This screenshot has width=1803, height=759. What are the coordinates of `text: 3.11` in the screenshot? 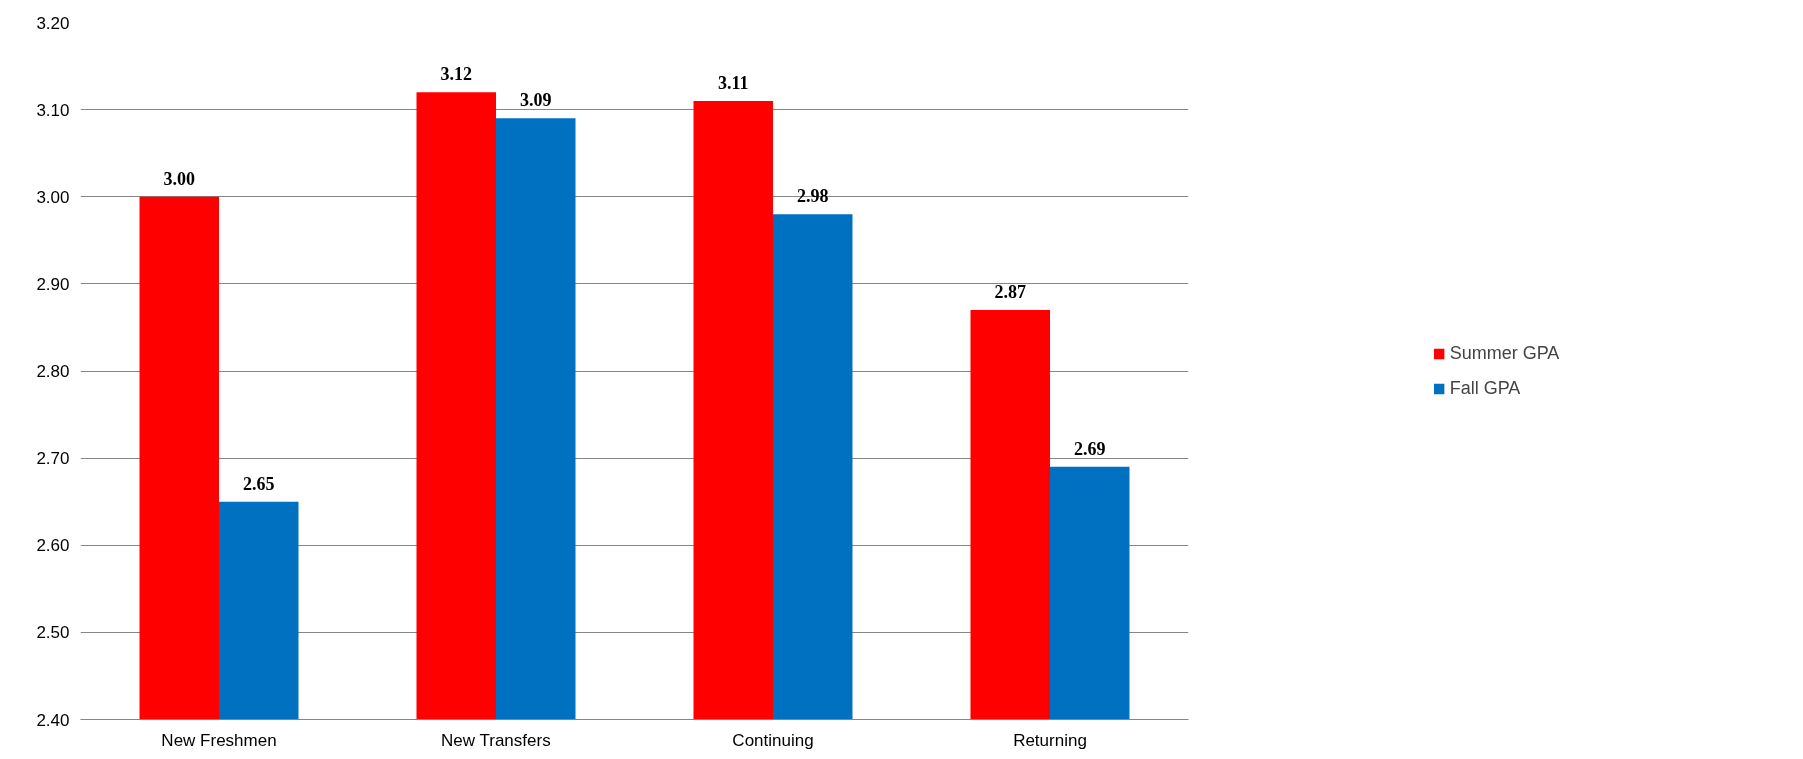 It's located at (733, 82).